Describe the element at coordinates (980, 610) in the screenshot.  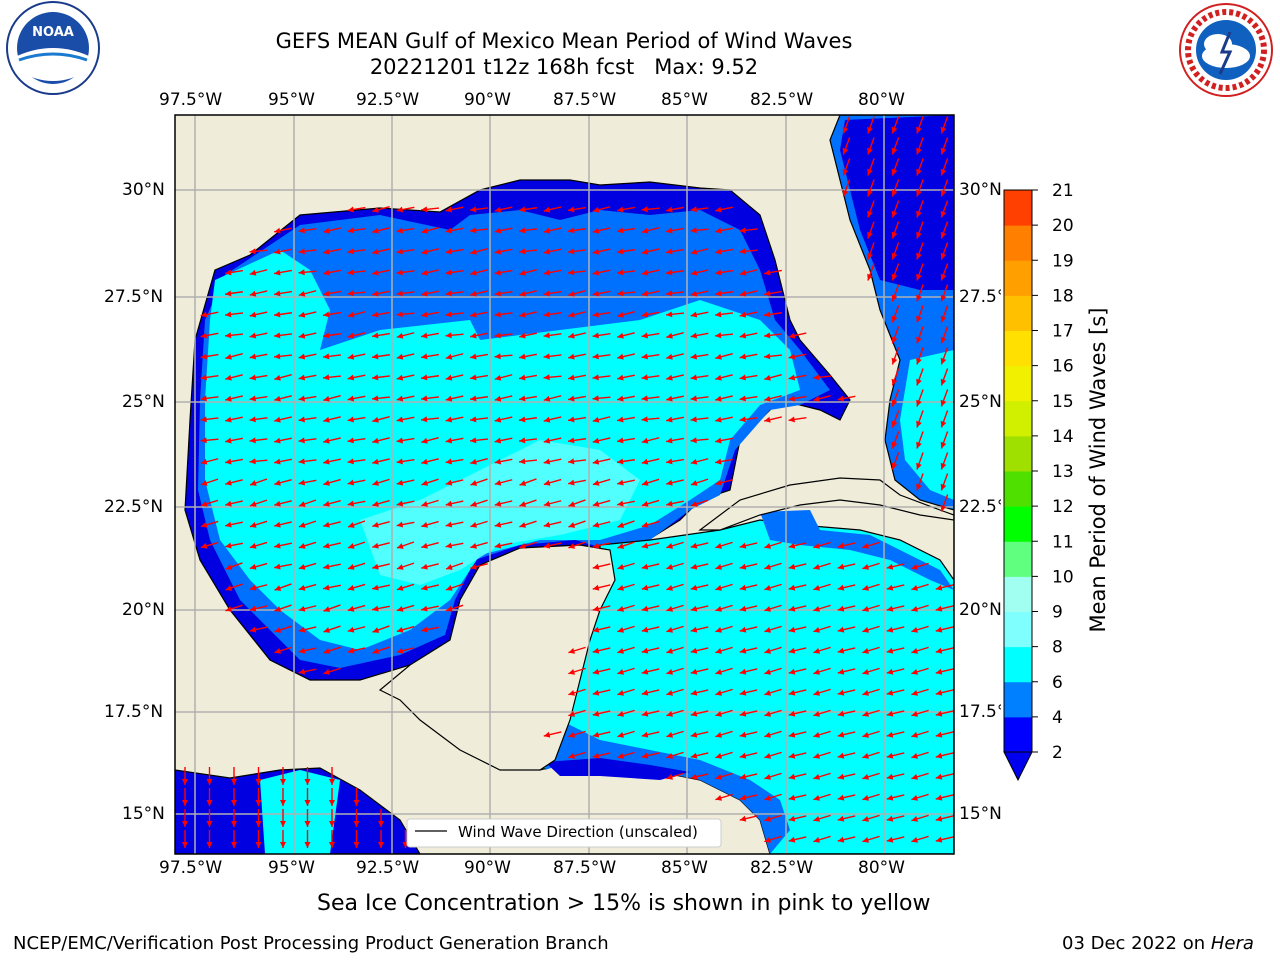
I see `lat-label-right-20: 20°N` at that location.